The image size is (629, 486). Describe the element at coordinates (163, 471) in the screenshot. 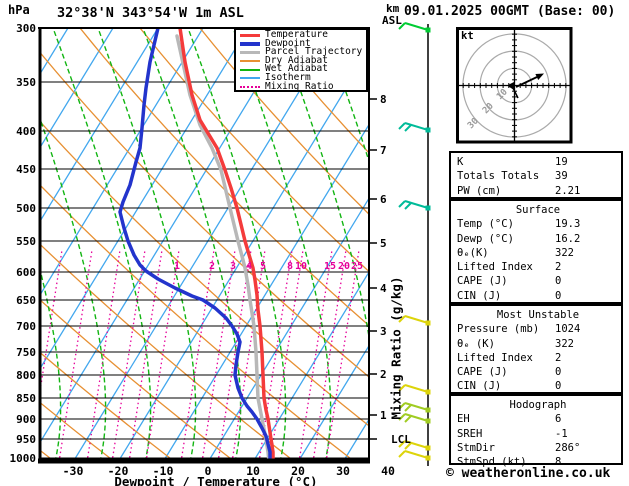

I see `temperature-tick-label: -10` at that location.